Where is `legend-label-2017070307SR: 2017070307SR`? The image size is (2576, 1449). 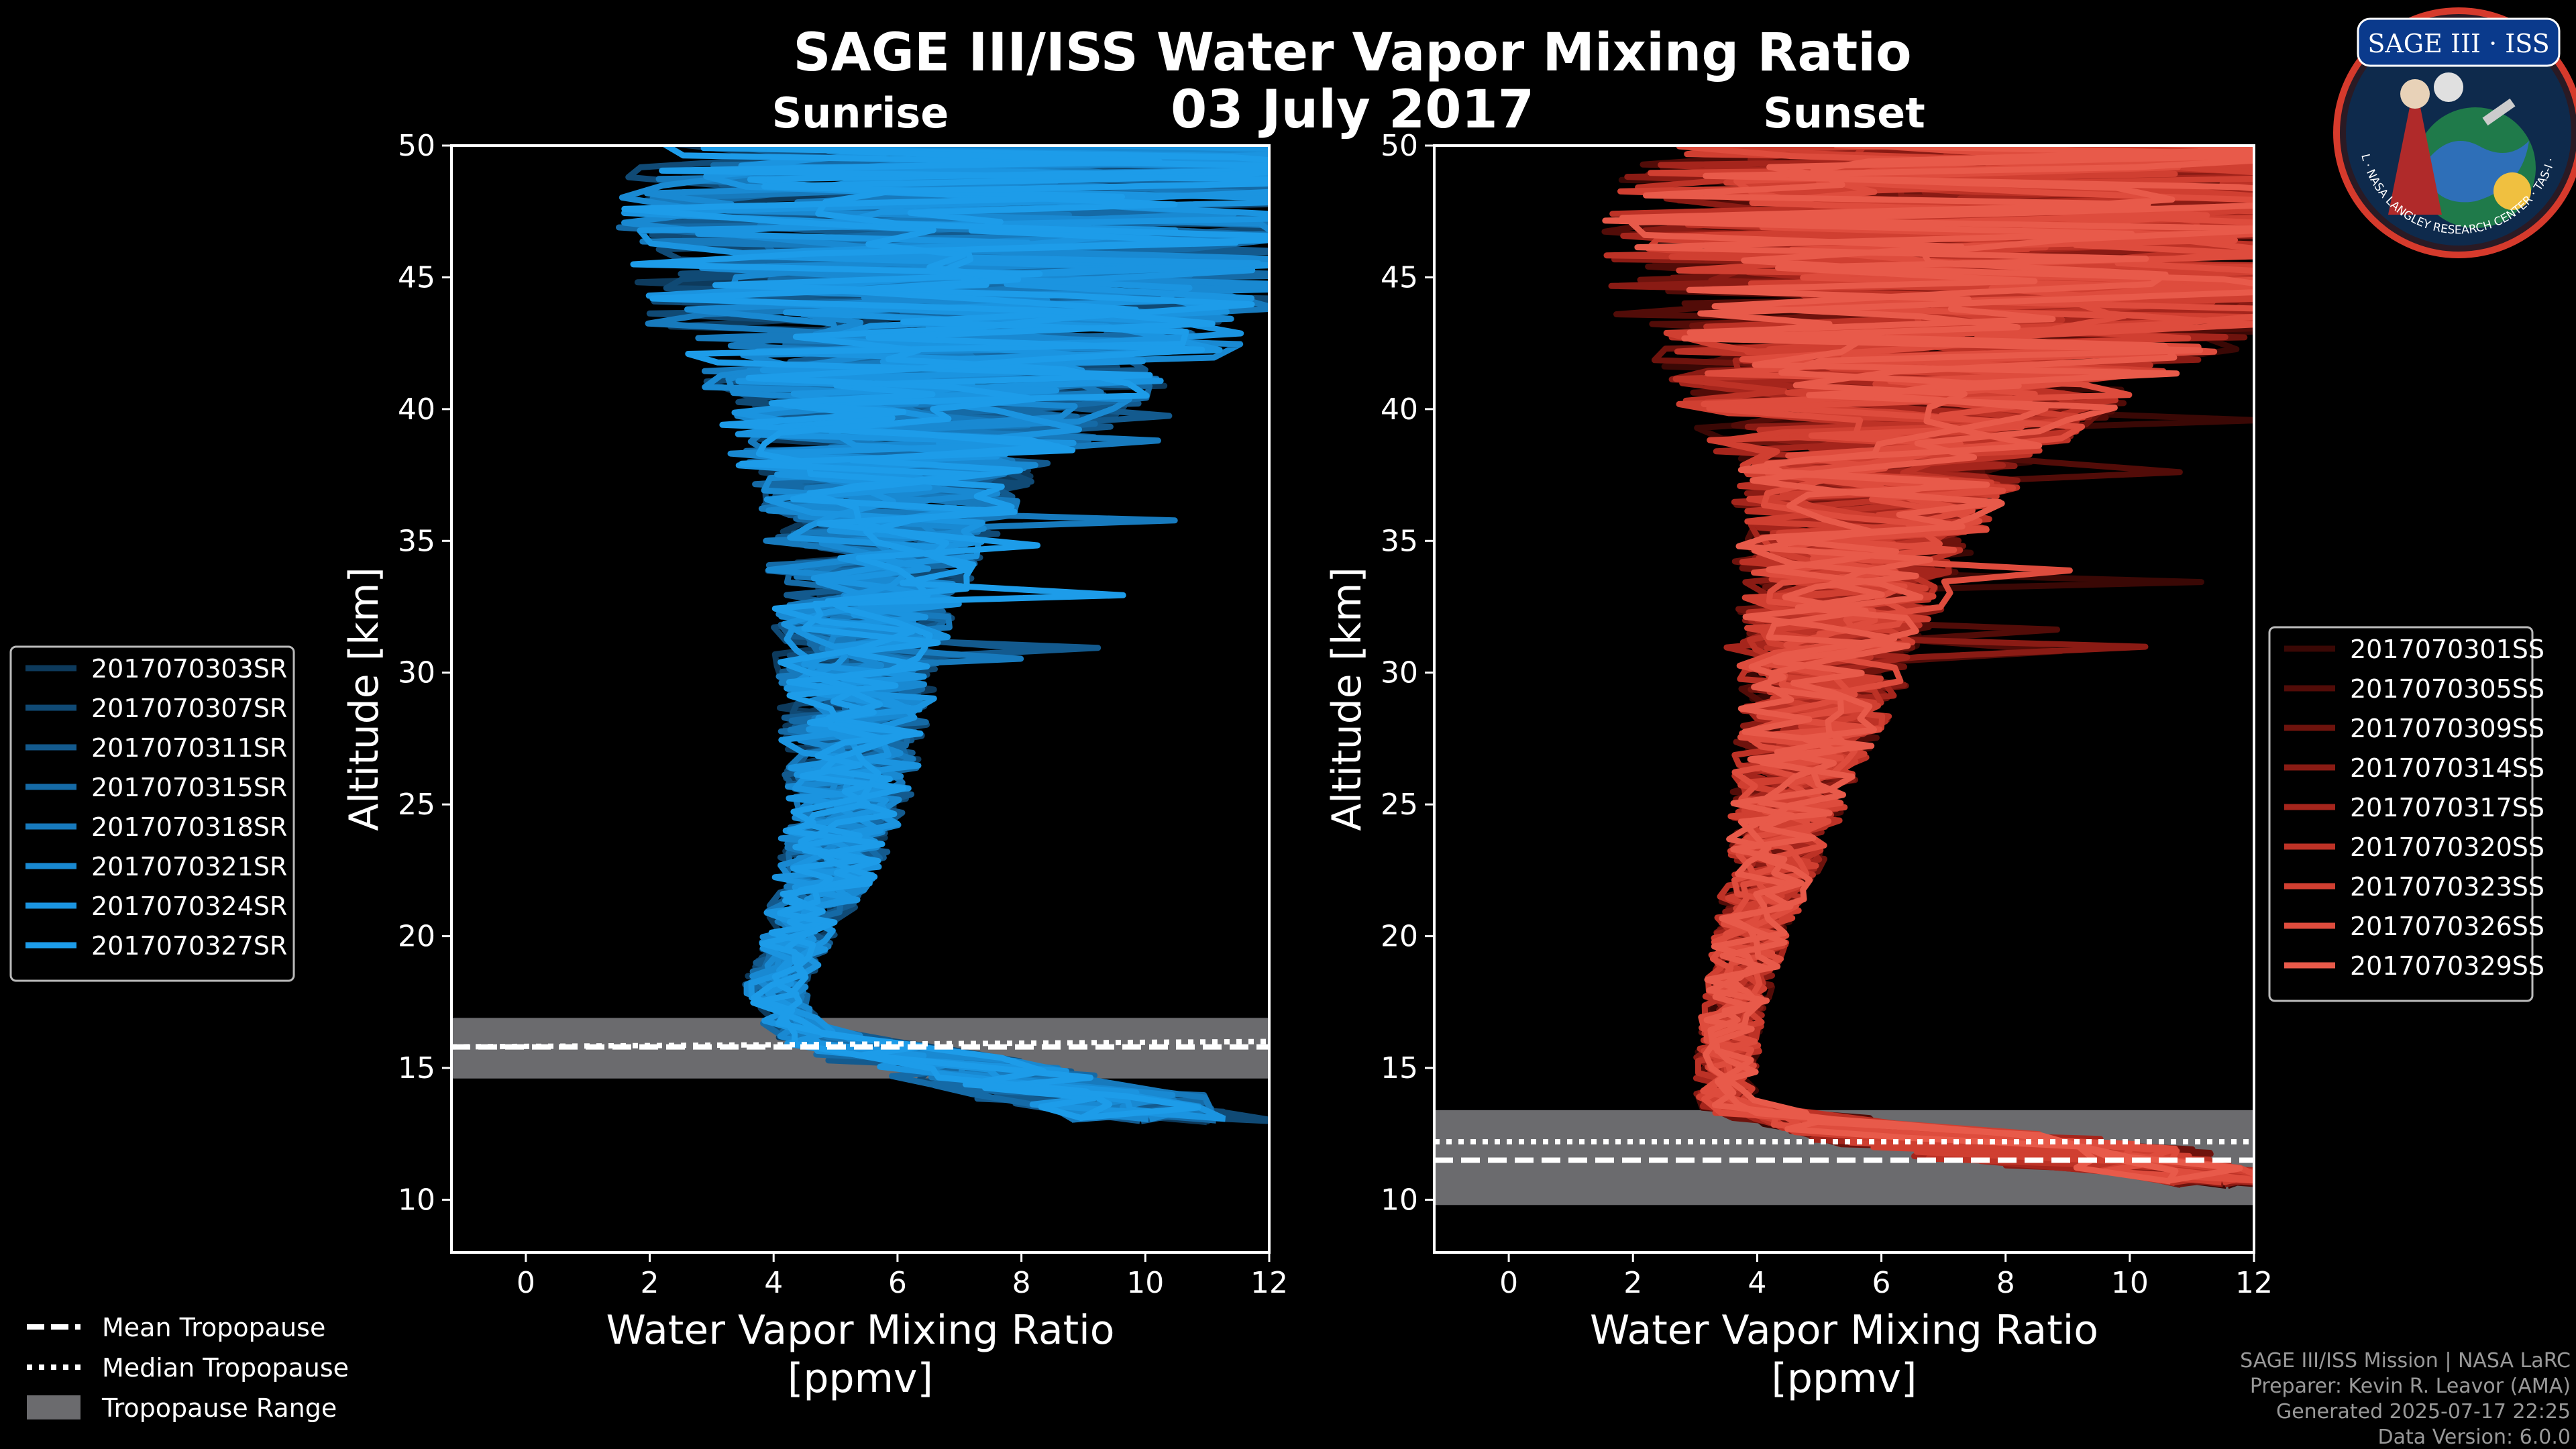 legend-label-2017070307SR: 2017070307SR is located at coordinates (189, 708).